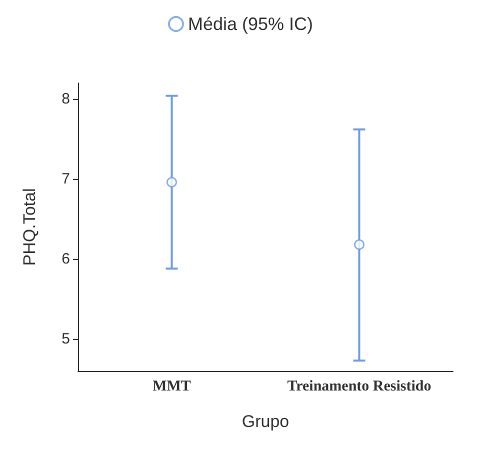  I want to click on y-tick-label: 7, so click(66, 179).